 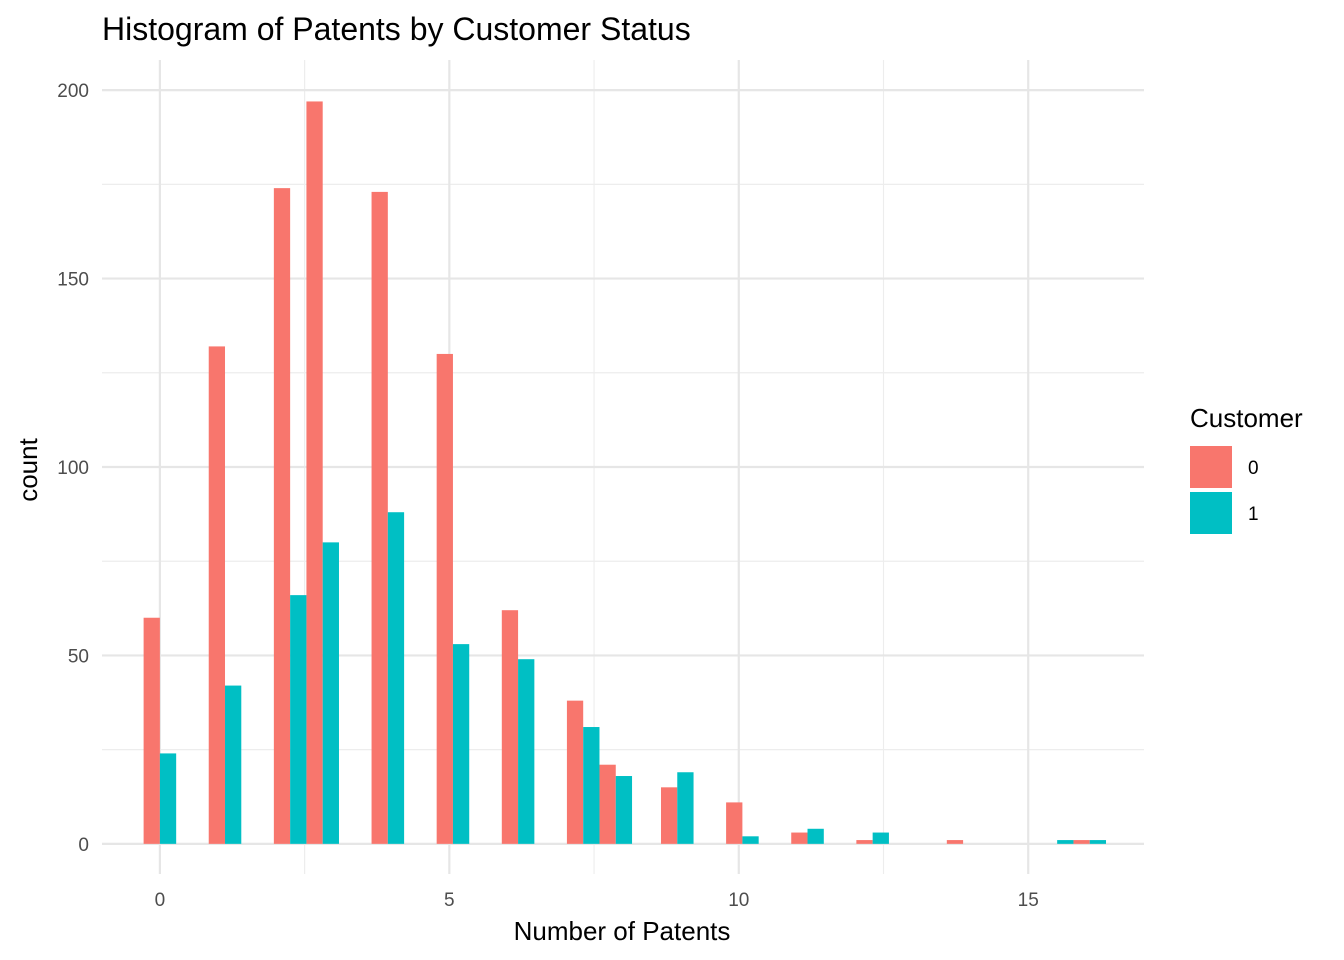 I want to click on x-tick-label: 15, so click(x=1028, y=900).